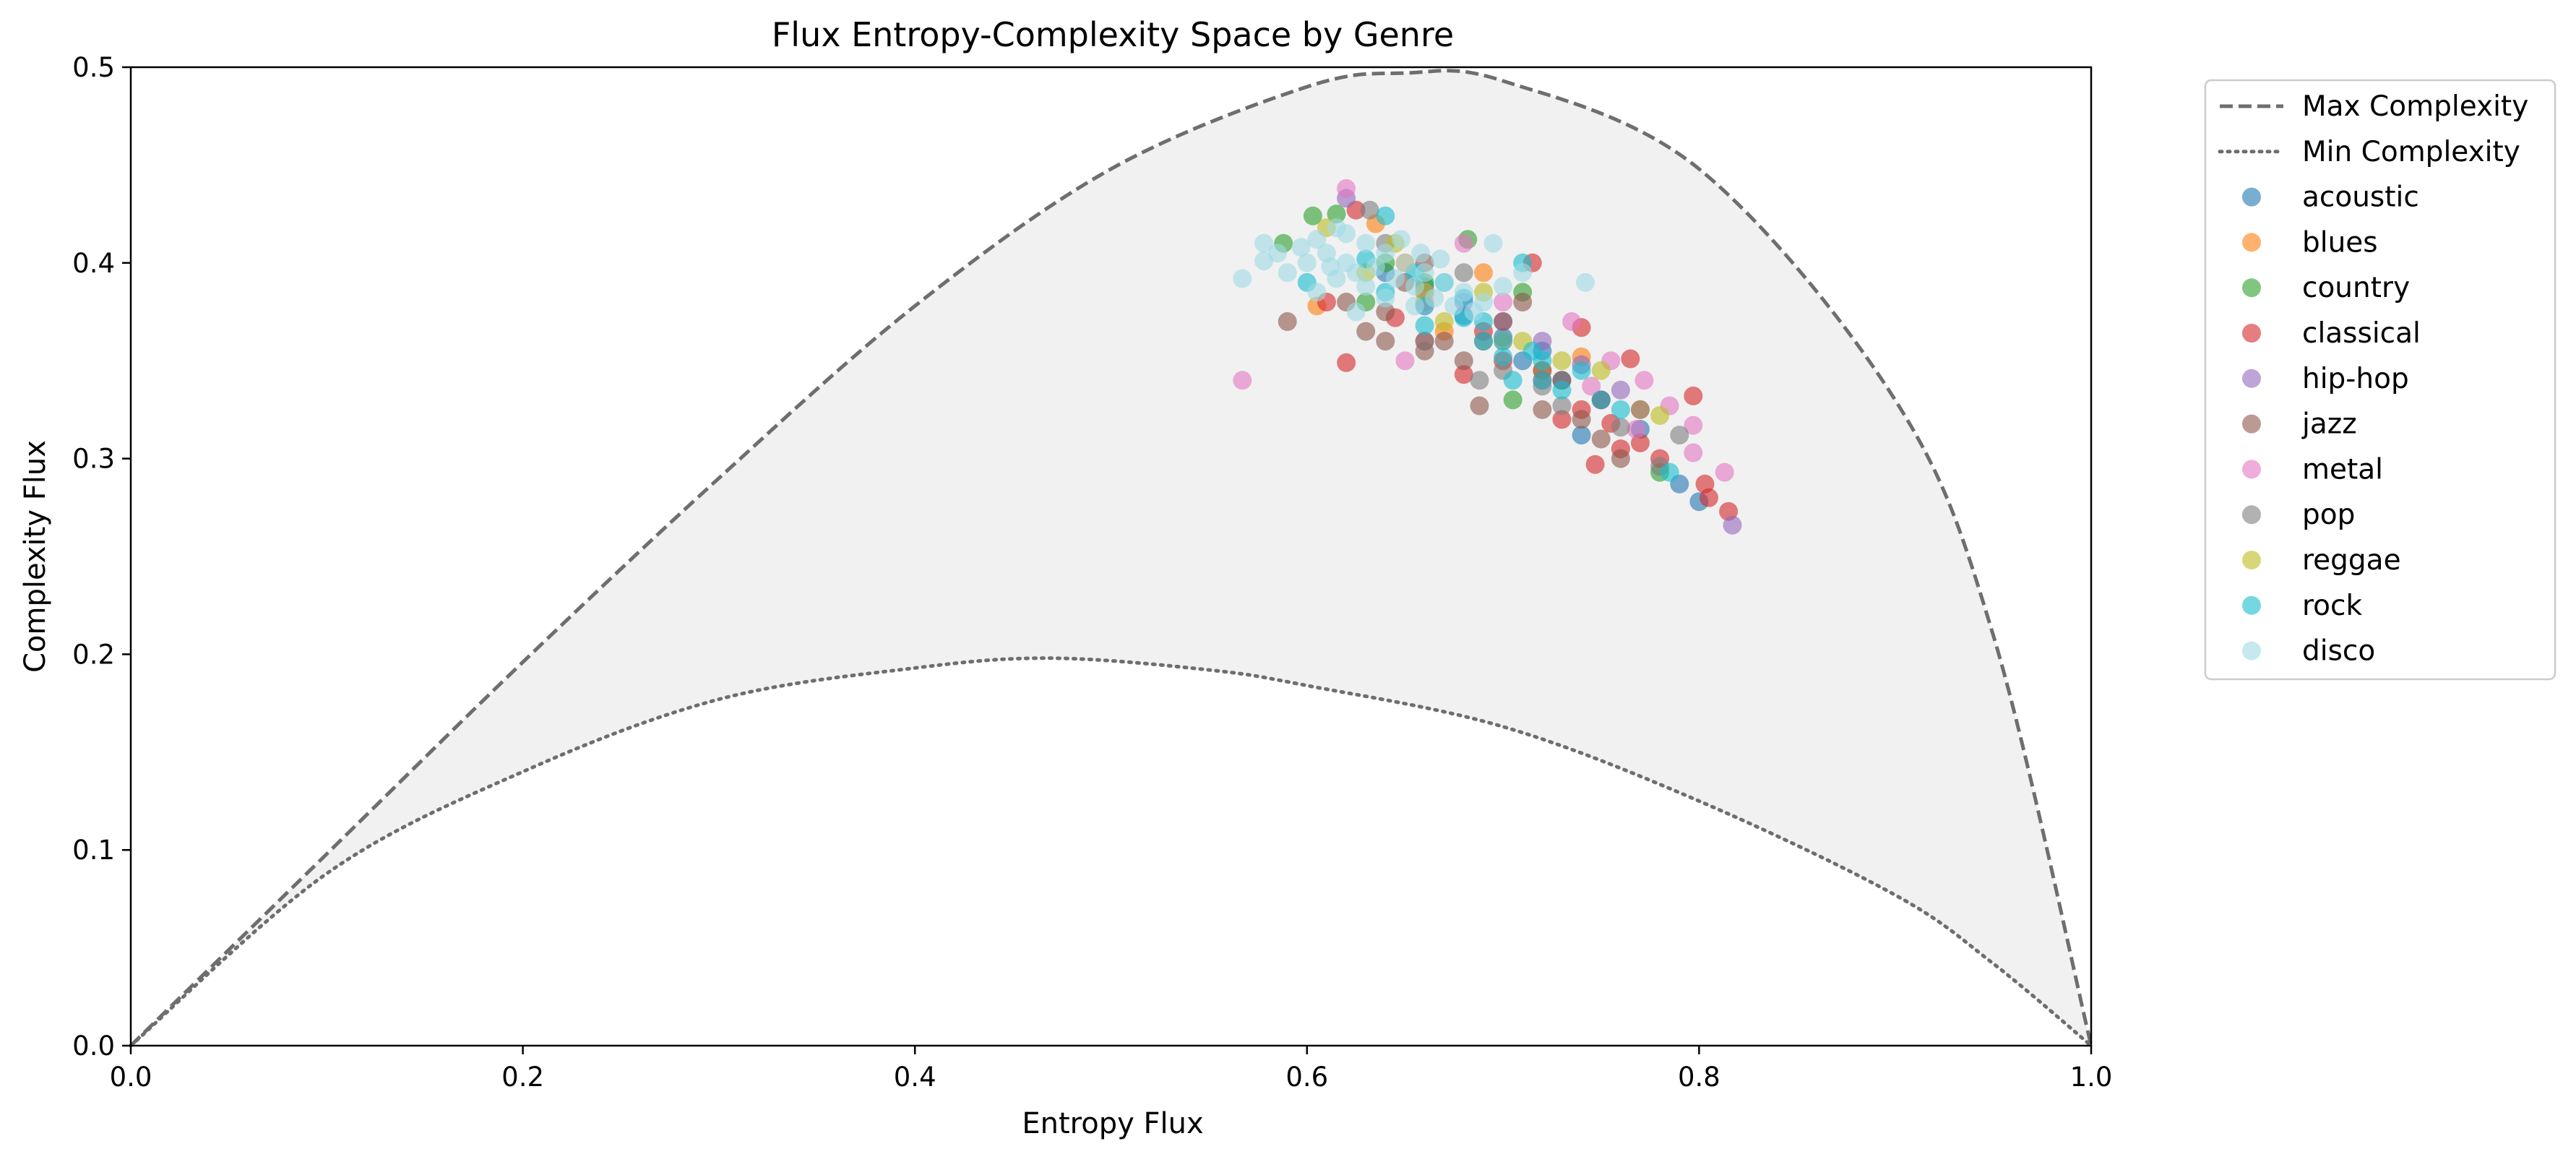 The image size is (2576, 1162). What do you see at coordinates (2340, 242) in the screenshot?
I see `legend-label: blues` at bounding box center [2340, 242].